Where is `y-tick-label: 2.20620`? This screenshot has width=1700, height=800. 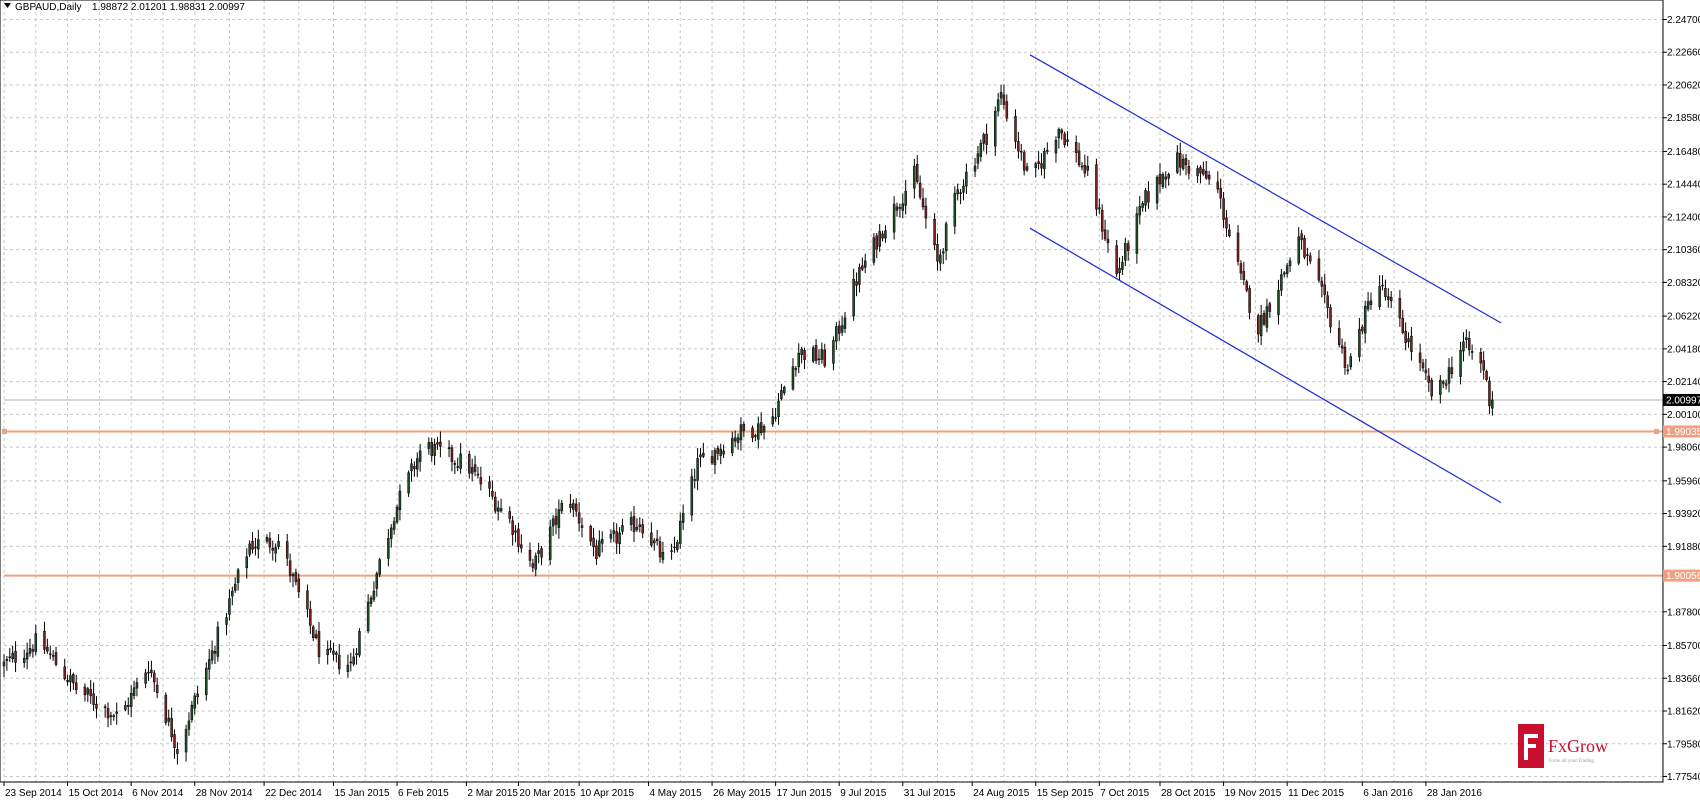 y-tick-label: 2.20620 is located at coordinates (1683, 85).